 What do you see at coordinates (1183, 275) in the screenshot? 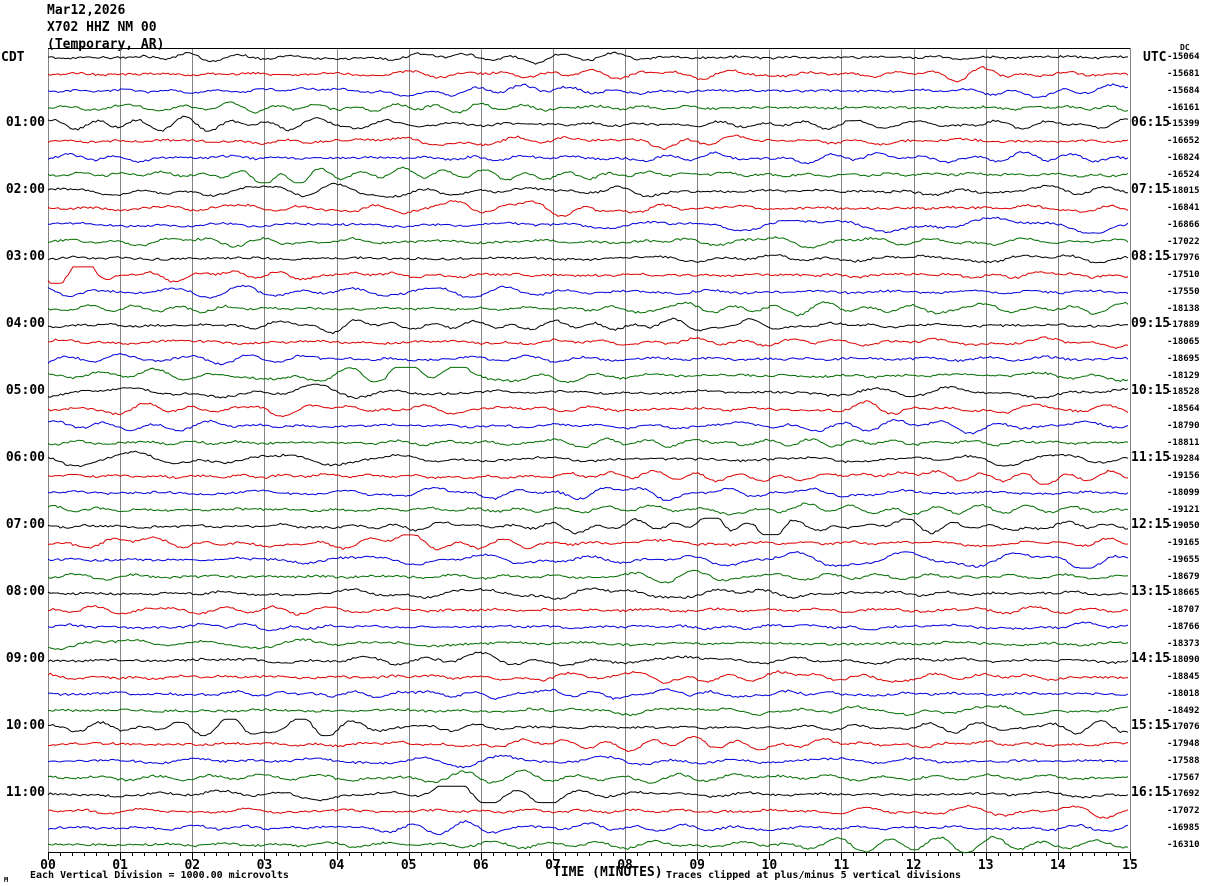
I see `dc-offset-value: -17510` at bounding box center [1183, 275].